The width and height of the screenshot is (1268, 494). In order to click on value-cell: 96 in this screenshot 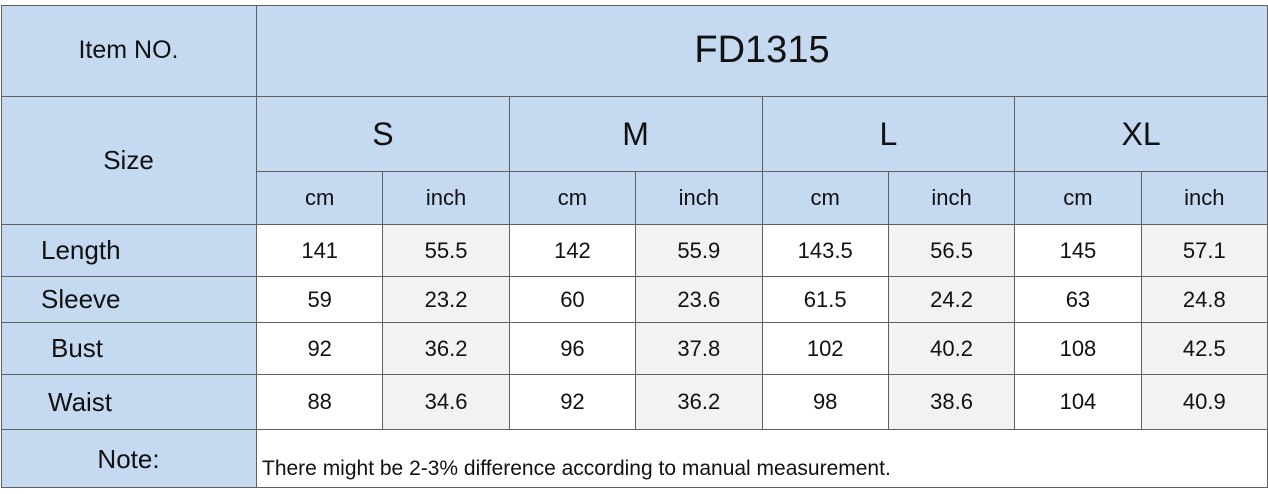, I will do `click(573, 349)`.